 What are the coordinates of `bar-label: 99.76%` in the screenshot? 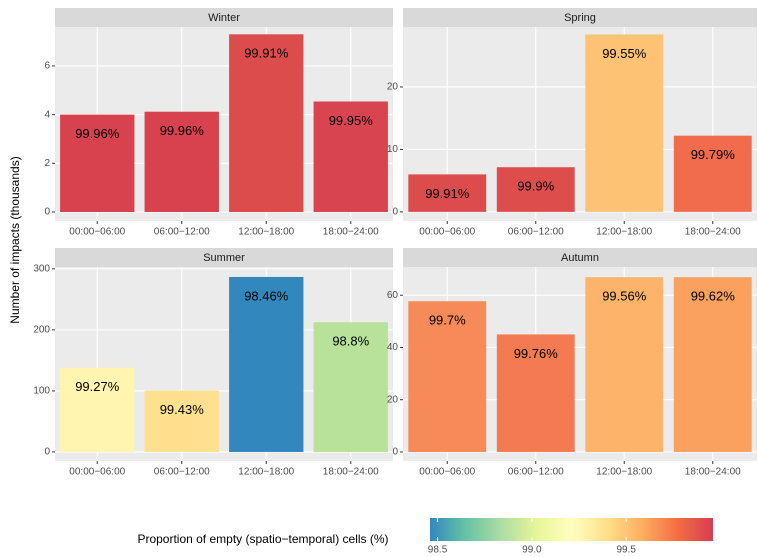 It's located at (536, 353).